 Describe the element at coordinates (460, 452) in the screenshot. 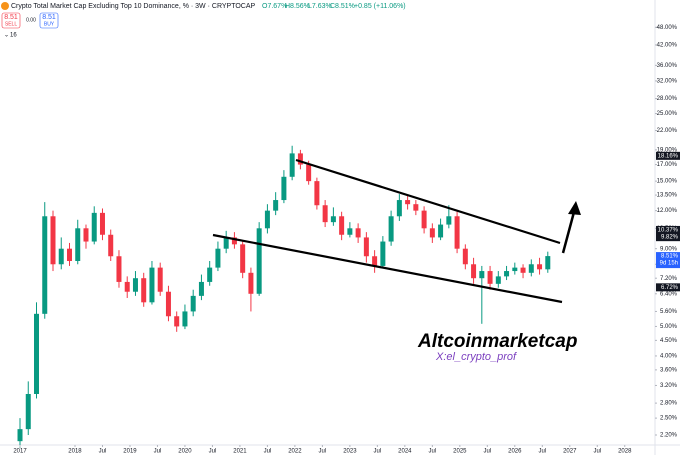

I see `x-tick-label: 2025` at that location.